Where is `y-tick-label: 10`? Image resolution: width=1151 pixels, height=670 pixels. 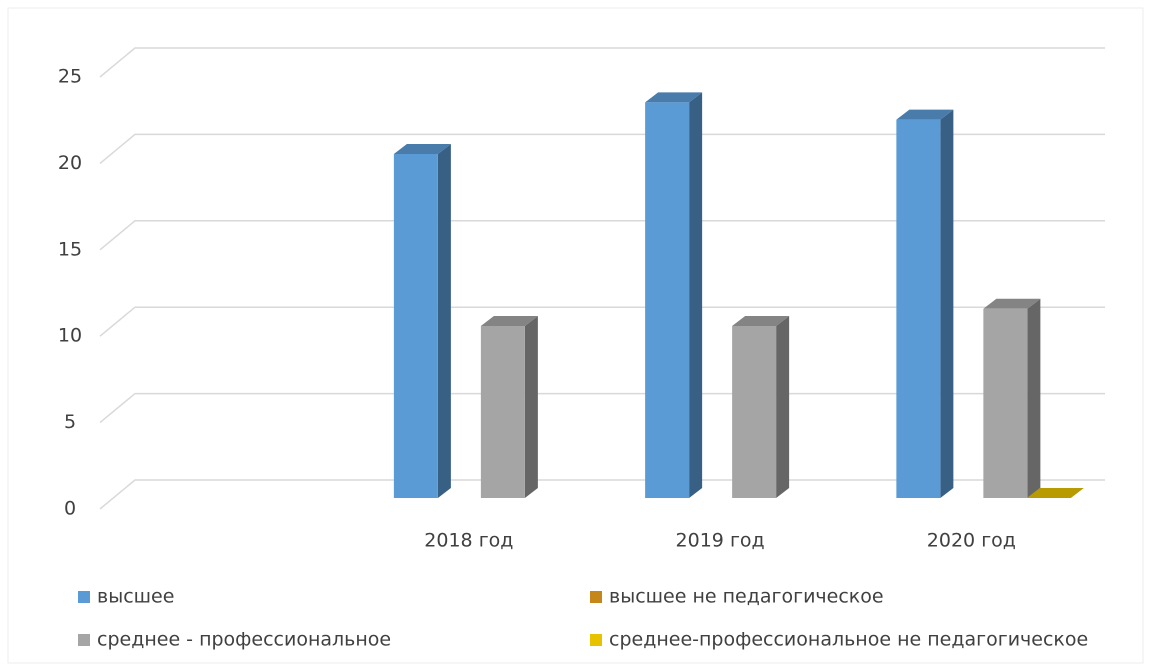
y-tick-label: 10 is located at coordinates (70, 336).